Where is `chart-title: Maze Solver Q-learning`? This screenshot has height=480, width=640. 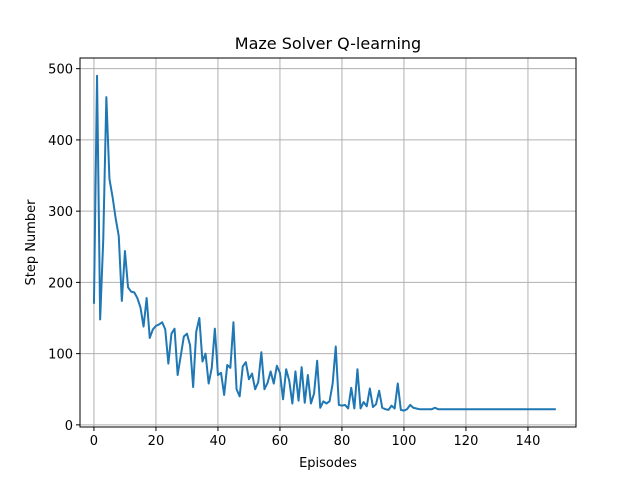
chart-title: Maze Solver Q-learning is located at coordinates (328, 43).